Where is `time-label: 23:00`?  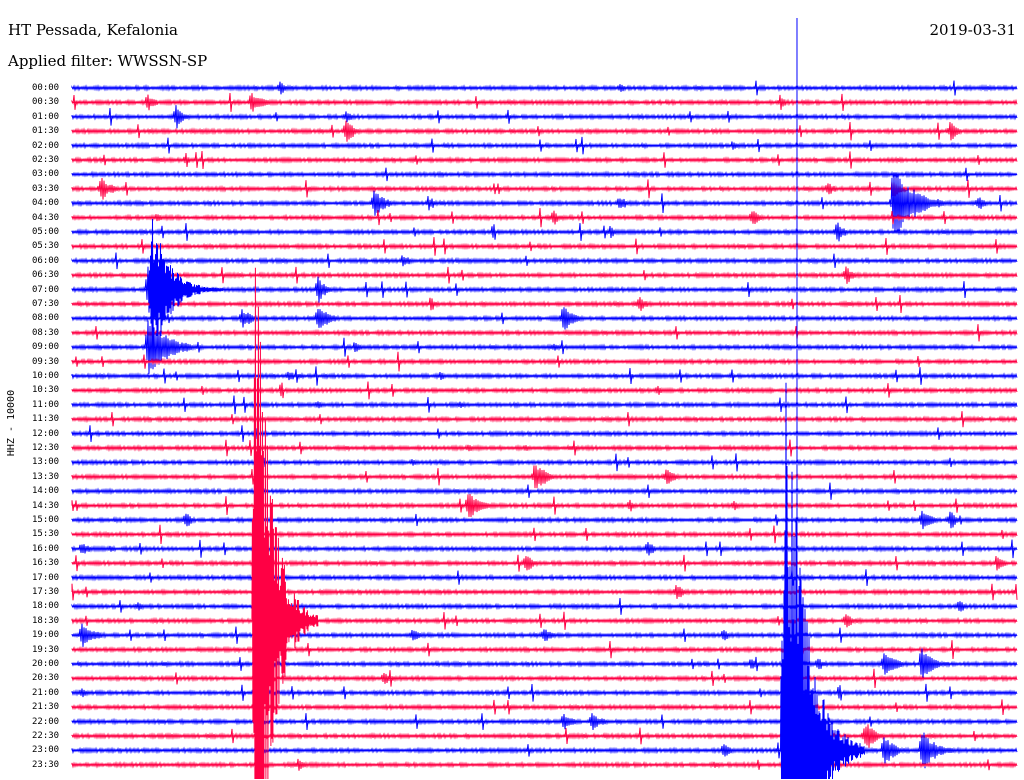
time-label: 23:00 is located at coordinates (46, 750).